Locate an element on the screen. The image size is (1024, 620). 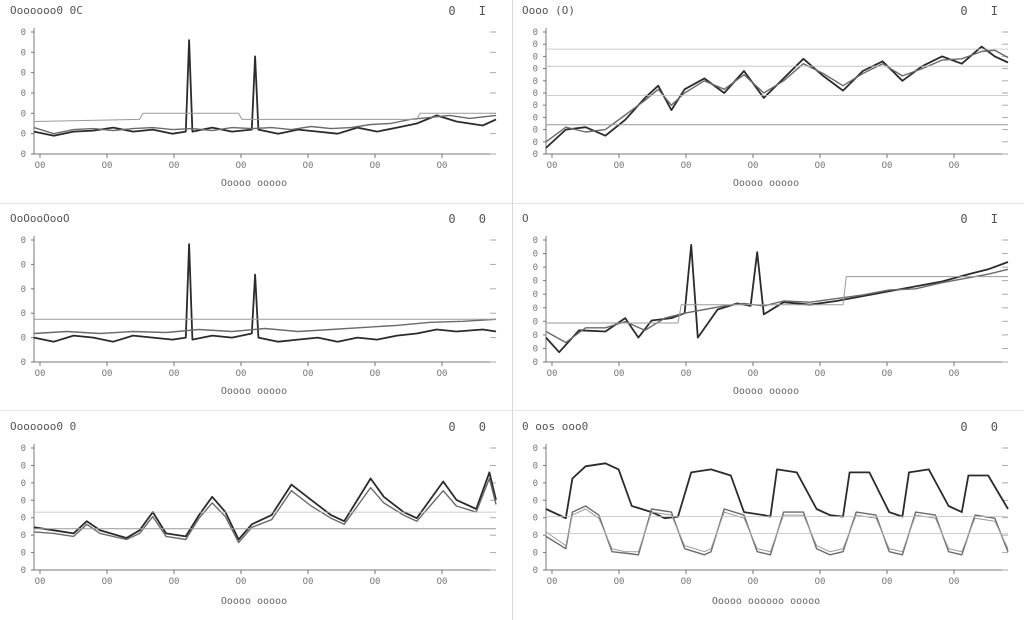
line-chart: 0 0 0 0 0 0 0 0 0 0 O0 O0 O0 O0 O0 O0 O0 is located at coordinates (771, 307).